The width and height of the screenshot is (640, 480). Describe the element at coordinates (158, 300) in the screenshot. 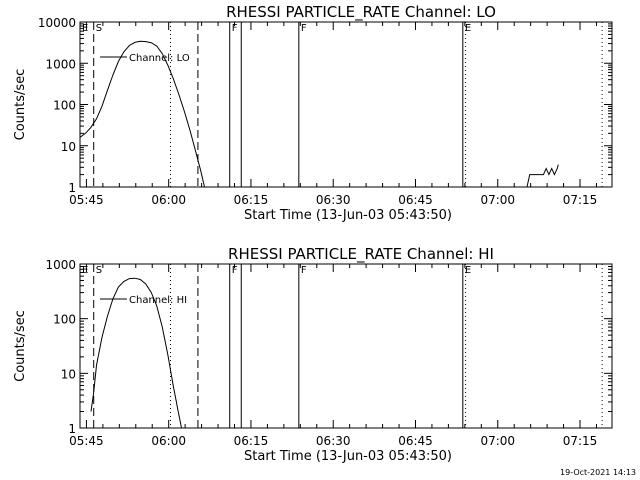

I see `legend-label: Channel: HI` at that location.